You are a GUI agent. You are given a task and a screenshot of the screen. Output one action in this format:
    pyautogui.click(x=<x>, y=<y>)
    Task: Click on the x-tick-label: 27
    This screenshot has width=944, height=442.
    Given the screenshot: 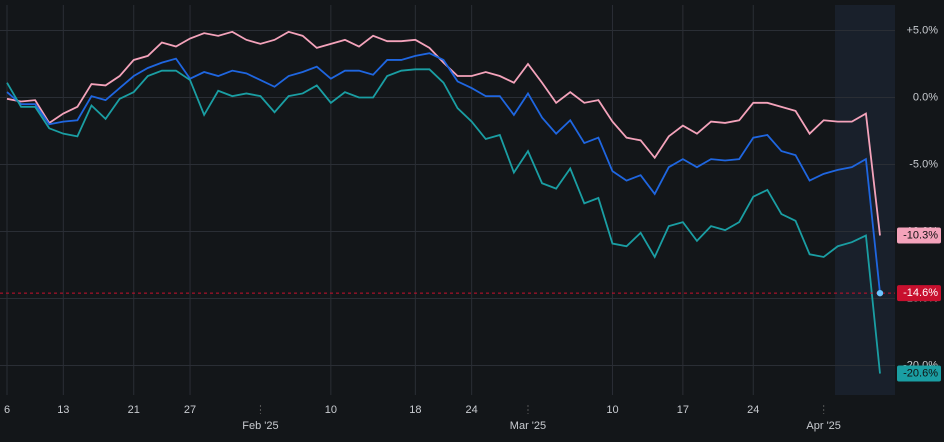 What is the action you would take?
    pyautogui.click(x=190, y=410)
    